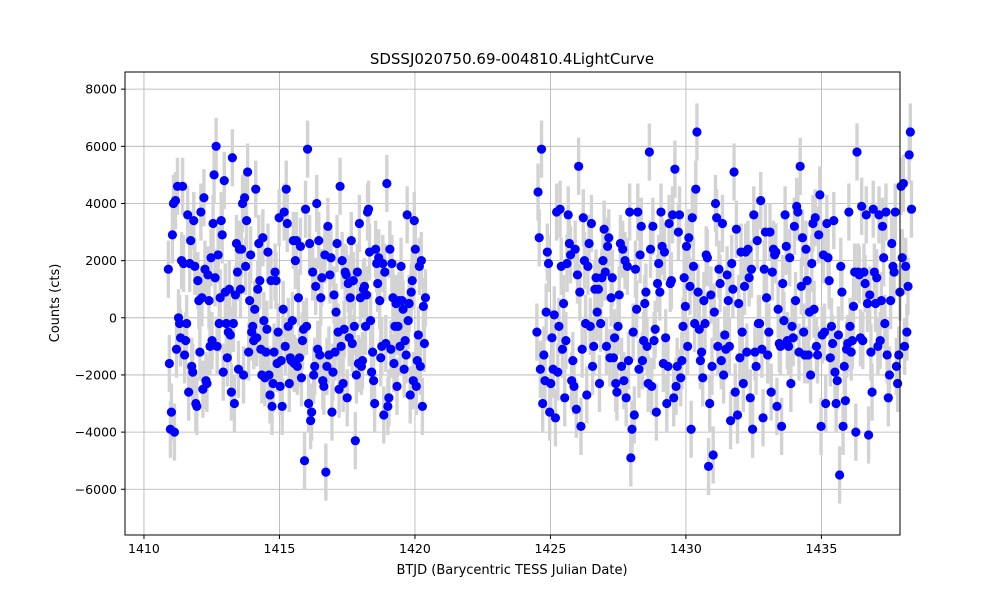 Image resolution: width=1000 pixels, height=600 pixels. I want to click on x-axis-label: BTJD (Barycentric TESS Julian Date), so click(511, 570).